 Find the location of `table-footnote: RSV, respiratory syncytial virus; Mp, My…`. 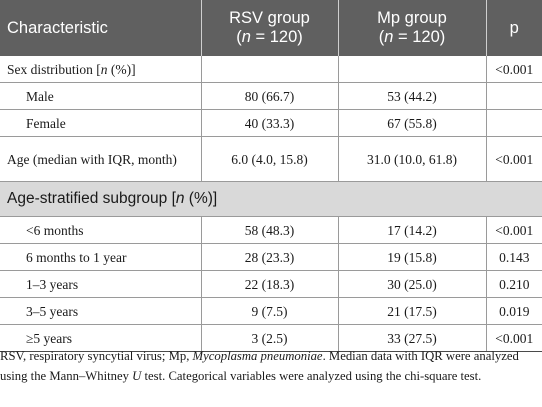

table-footnote: RSV, respiratory syncytial virus; Mp, My… is located at coordinates (270, 366).